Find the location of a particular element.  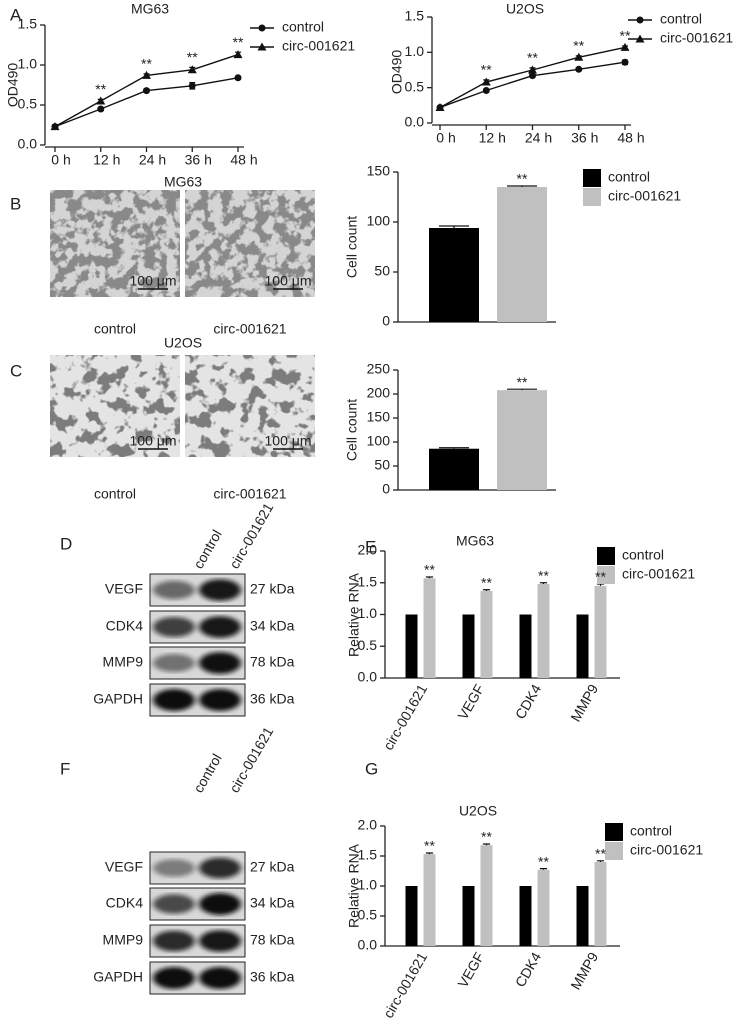

y-tick-label: 50 is located at coordinates (382, 465).